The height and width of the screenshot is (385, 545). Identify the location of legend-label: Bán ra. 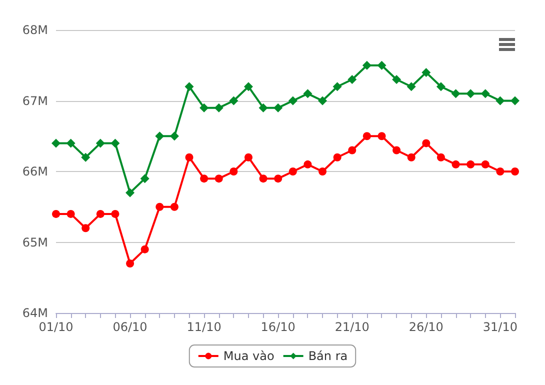
(328, 356).